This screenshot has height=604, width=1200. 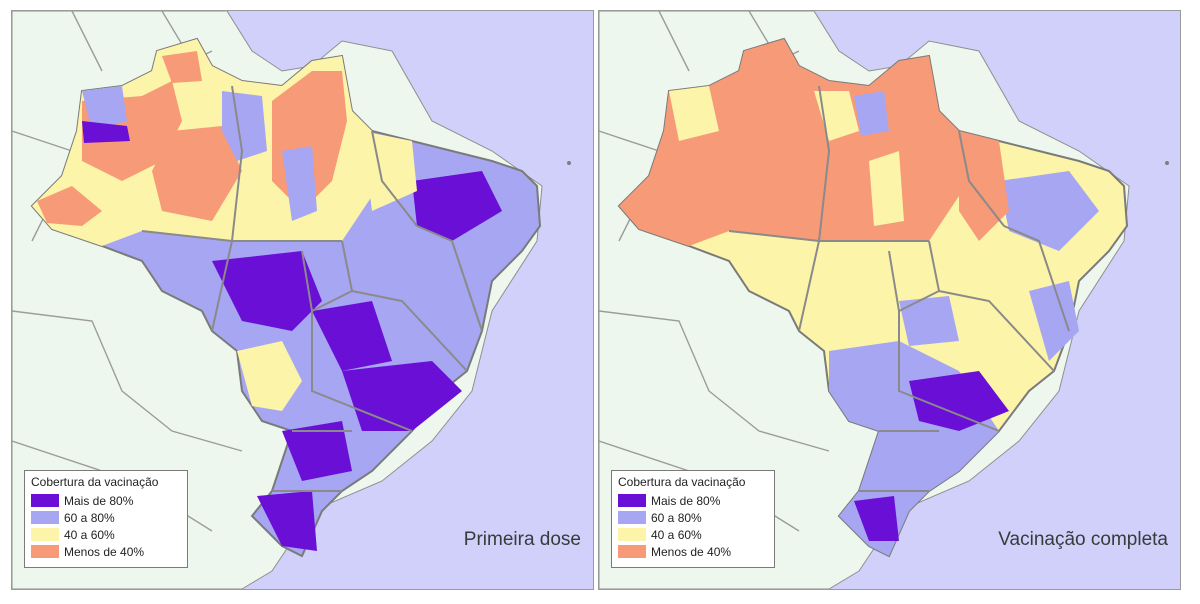 What do you see at coordinates (1054, 321) in the screenshot?
I see `region-east-blue` at bounding box center [1054, 321].